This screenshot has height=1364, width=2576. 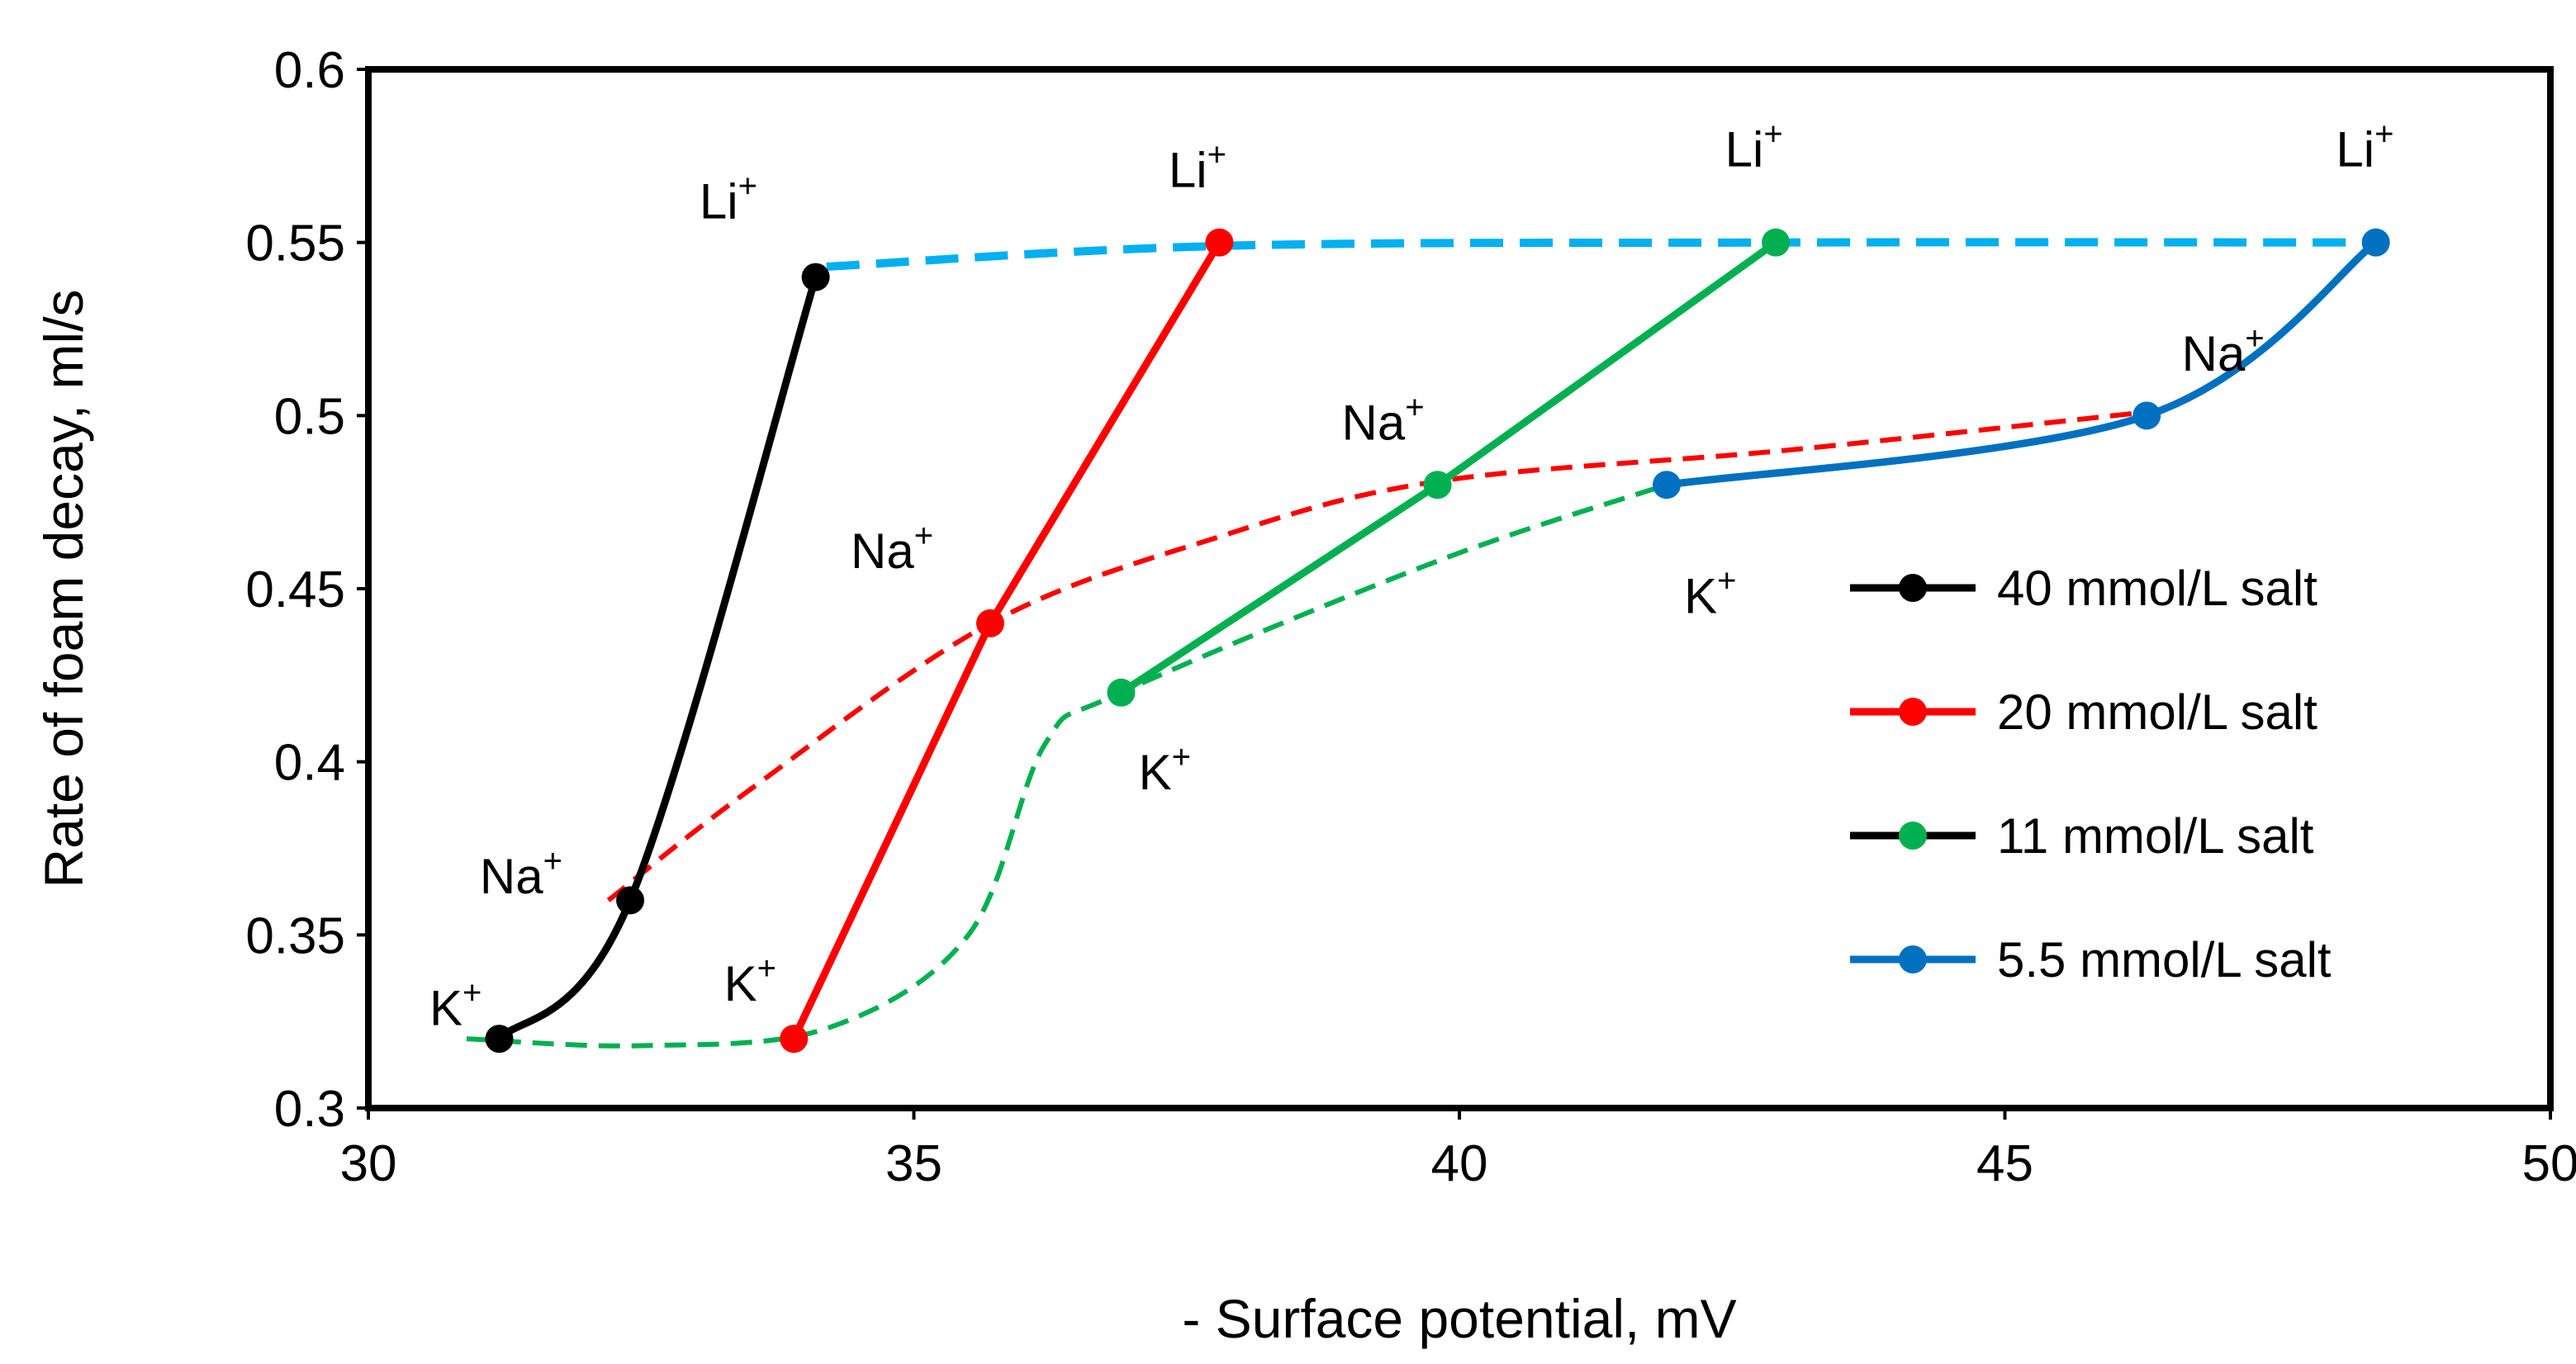 I want to click on legend-item-20-mmol-l-salt: 20 mmol/L salt, so click(x=2083, y=712).